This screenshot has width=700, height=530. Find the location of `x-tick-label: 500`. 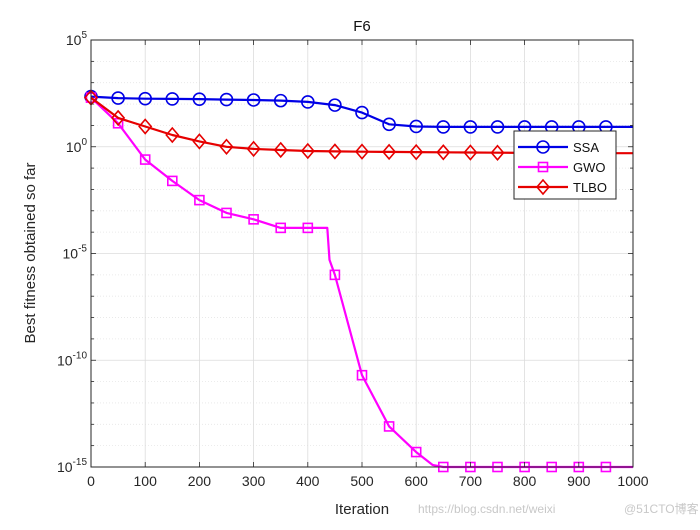

x-tick-label: 500 is located at coordinates (362, 481).